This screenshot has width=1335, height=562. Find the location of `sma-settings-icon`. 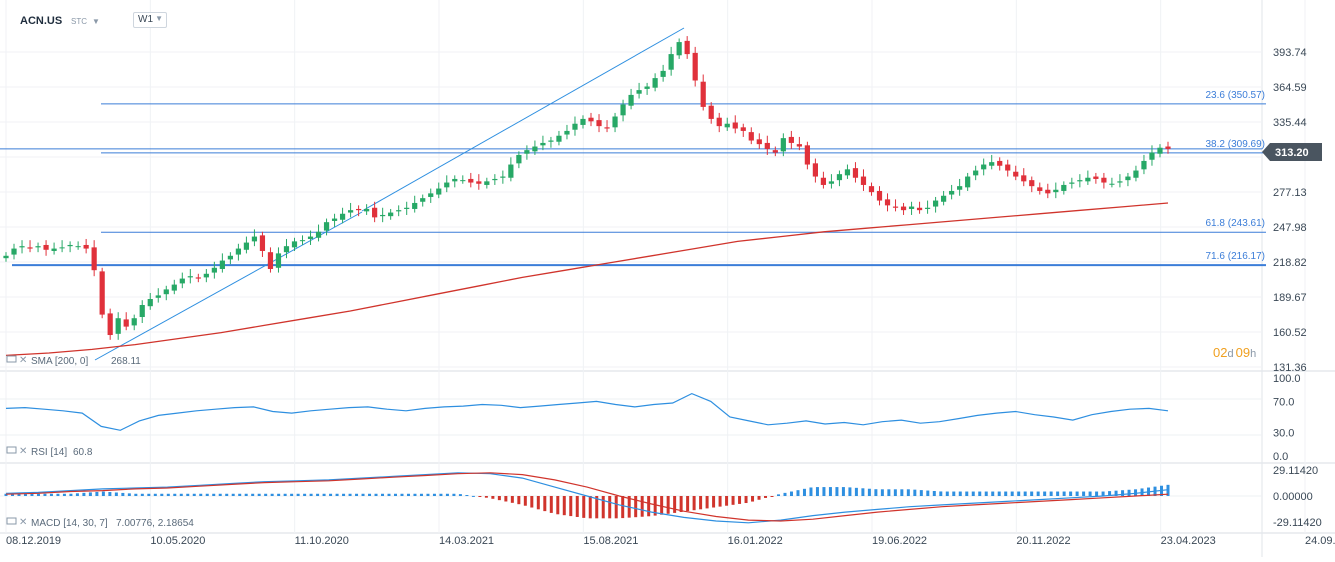

sma-settings-icon is located at coordinates (11, 359).